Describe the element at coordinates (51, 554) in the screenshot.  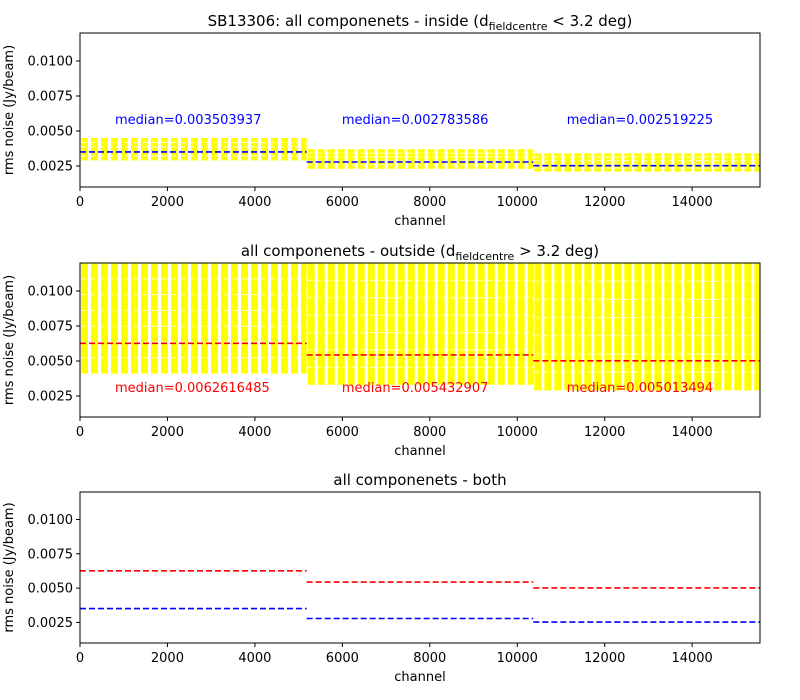
I see `y-tick-label: 0.0075` at that location.